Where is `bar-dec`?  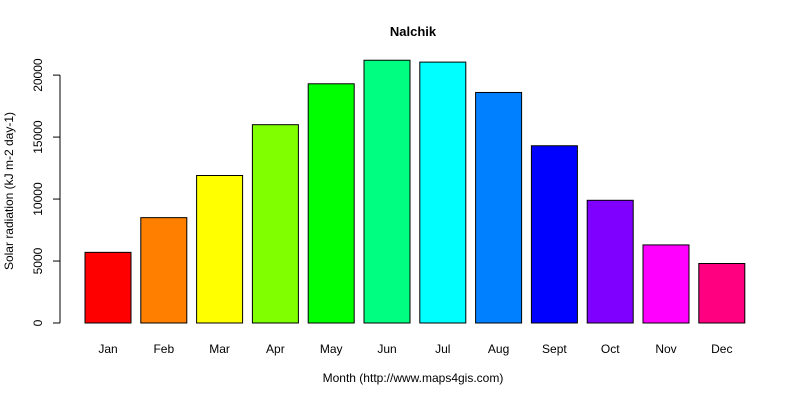
bar-dec is located at coordinates (722, 293).